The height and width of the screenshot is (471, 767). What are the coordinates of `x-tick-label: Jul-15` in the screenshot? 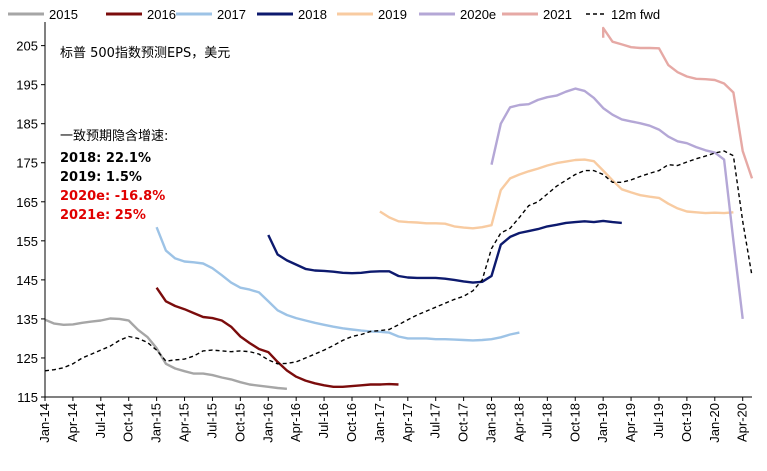 It's located at (211, 420).